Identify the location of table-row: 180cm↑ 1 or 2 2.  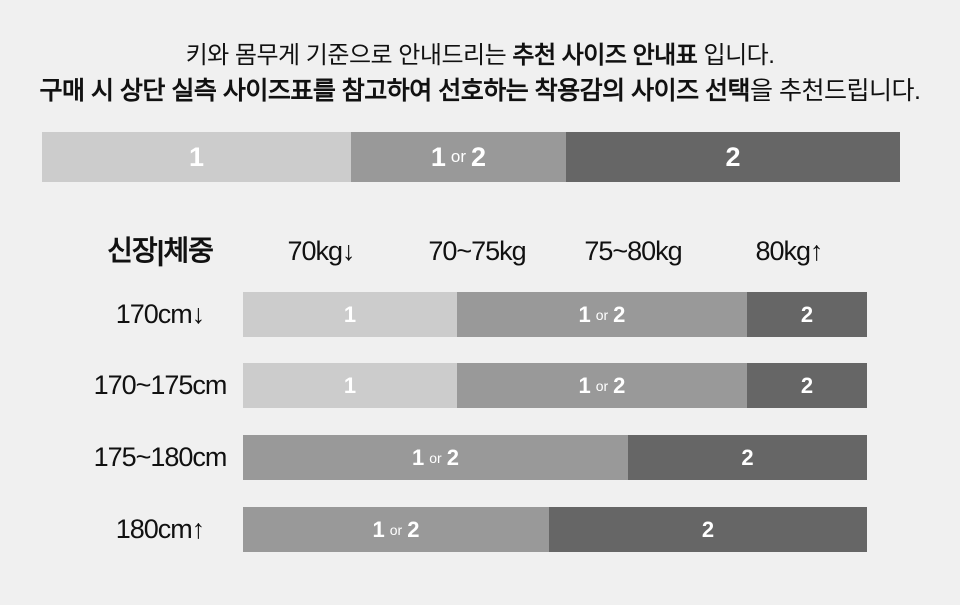
(480, 529).